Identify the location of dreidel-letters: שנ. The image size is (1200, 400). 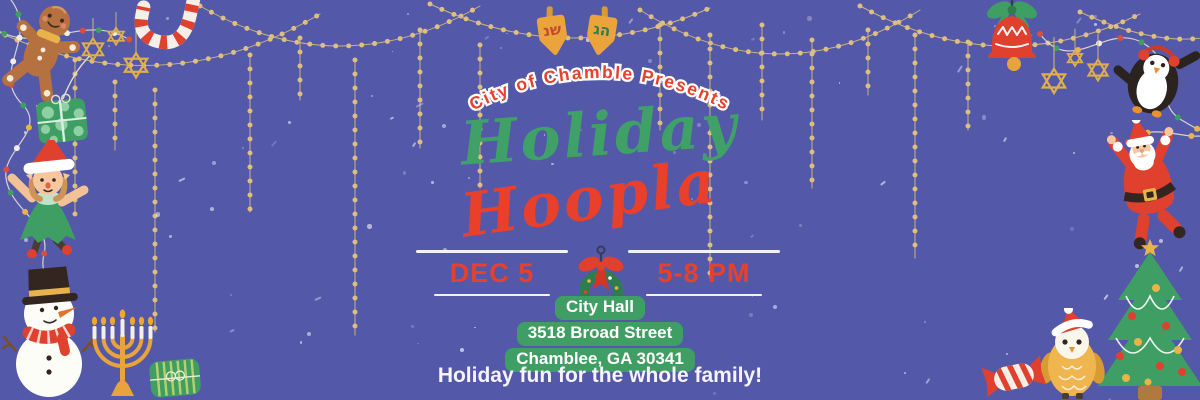
(552, 30).